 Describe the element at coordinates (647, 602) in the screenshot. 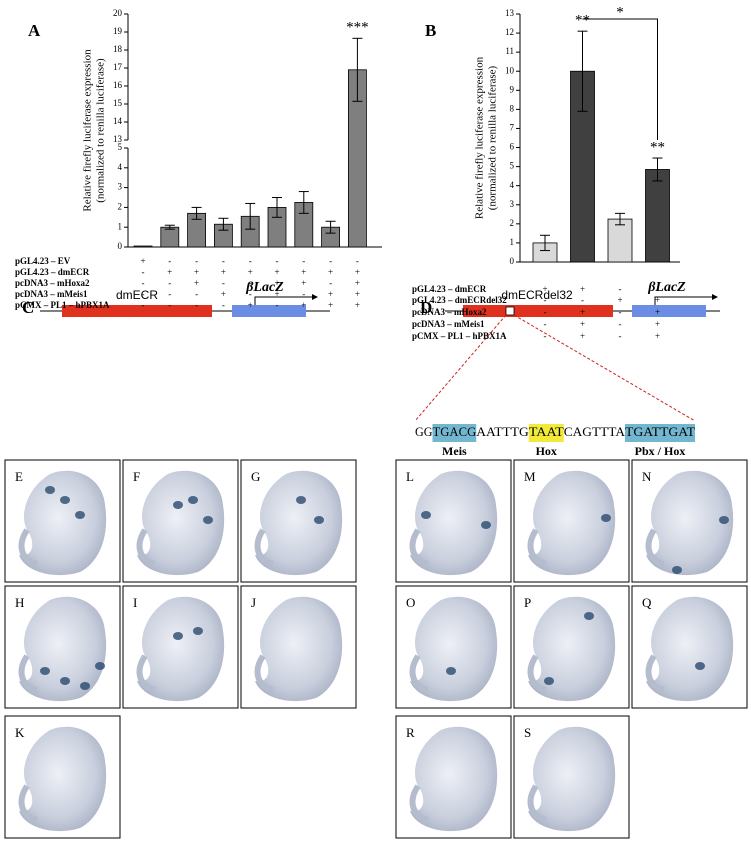

I see `photo-label: Q` at that location.